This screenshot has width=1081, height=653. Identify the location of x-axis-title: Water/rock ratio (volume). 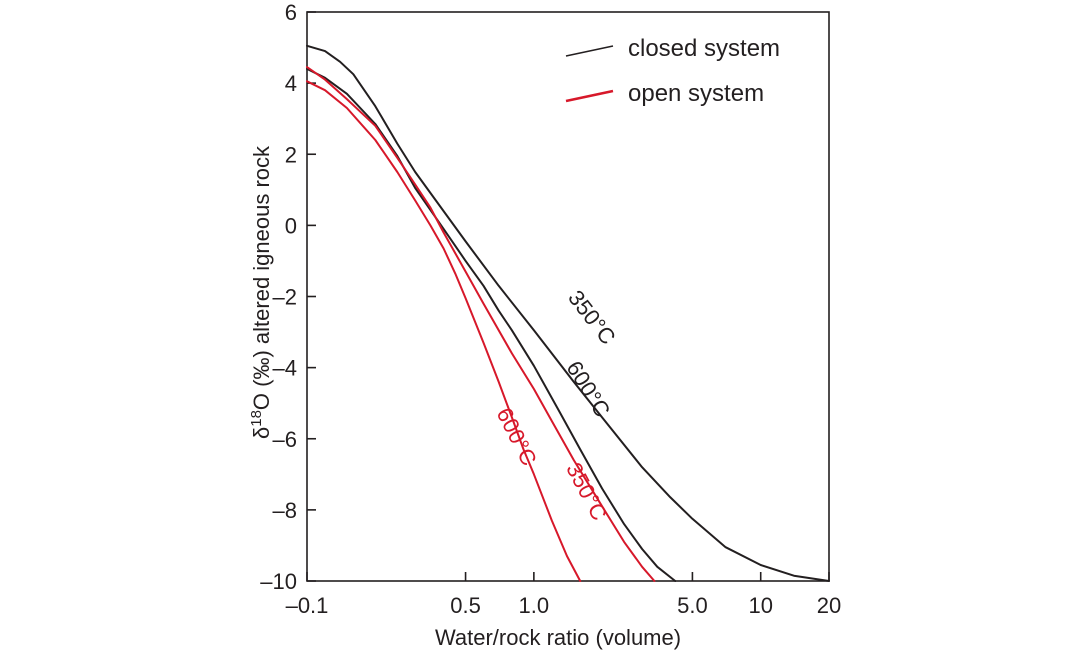
(558, 637).